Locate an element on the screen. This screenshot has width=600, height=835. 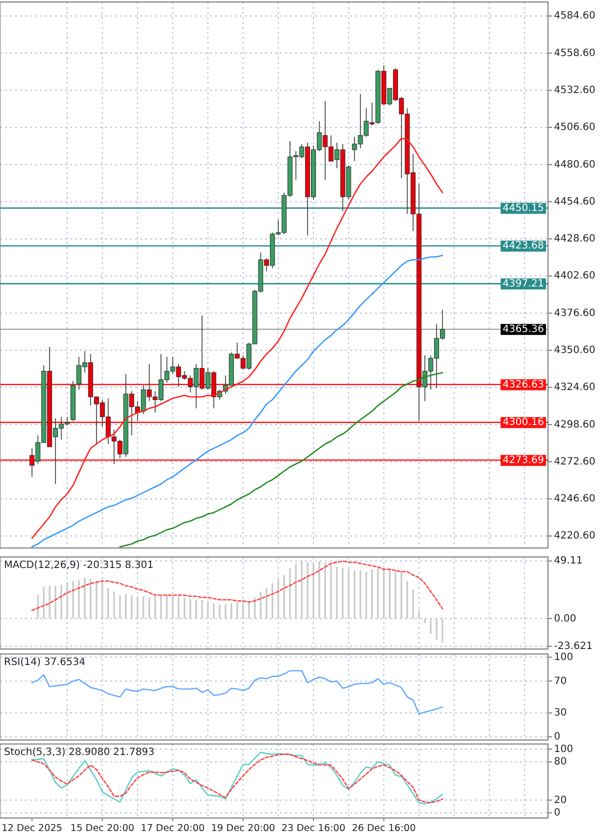
y-tick-label: 4220.60 is located at coordinates (575, 536).